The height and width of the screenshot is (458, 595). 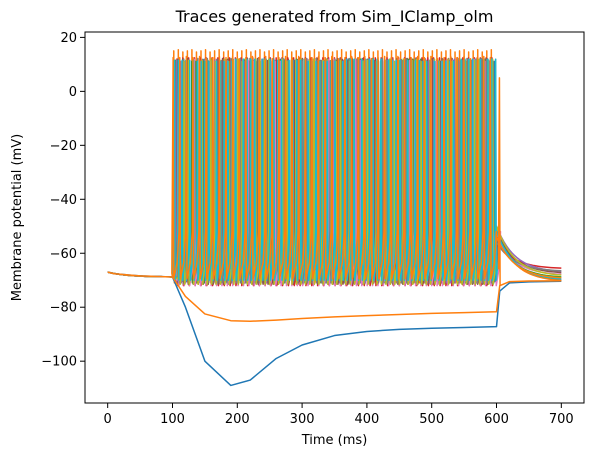 I want to click on y-axis-ticks: 20 0 −20 −40 −60 −80 −100, so click(x=63, y=200).